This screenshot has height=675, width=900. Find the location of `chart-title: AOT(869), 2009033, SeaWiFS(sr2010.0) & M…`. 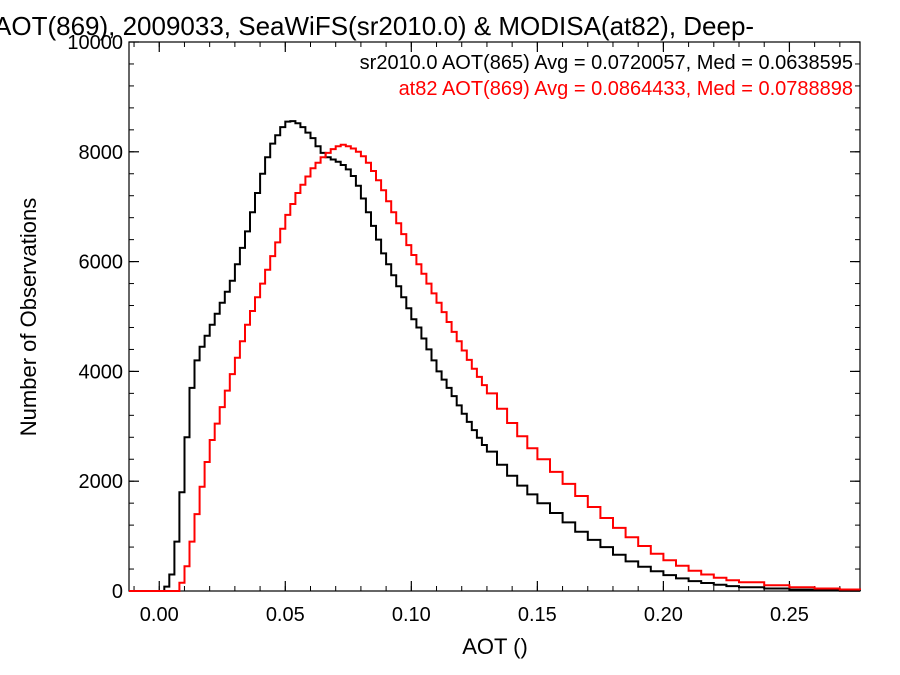

chart-title: AOT(869), 2009033, SeaWiFS(sr2010.0) & M… is located at coordinates (377, 26).